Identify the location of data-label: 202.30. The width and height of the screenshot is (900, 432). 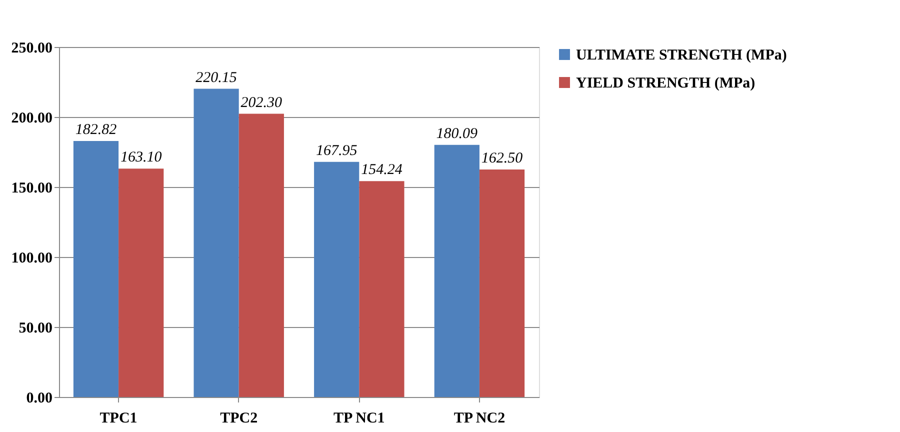
(261, 102).